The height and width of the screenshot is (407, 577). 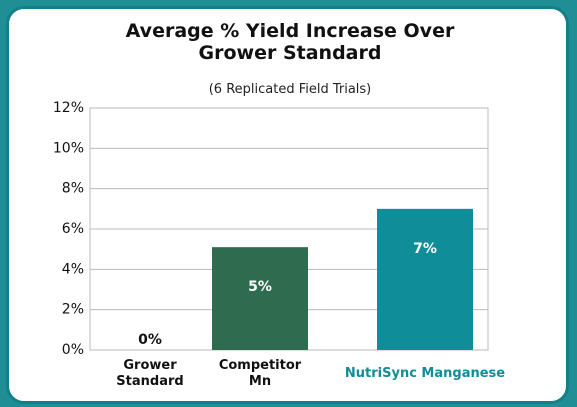 What do you see at coordinates (290, 89) in the screenshot?
I see `chart-subtitle: (6 Replicated Field Trials)` at bounding box center [290, 89].